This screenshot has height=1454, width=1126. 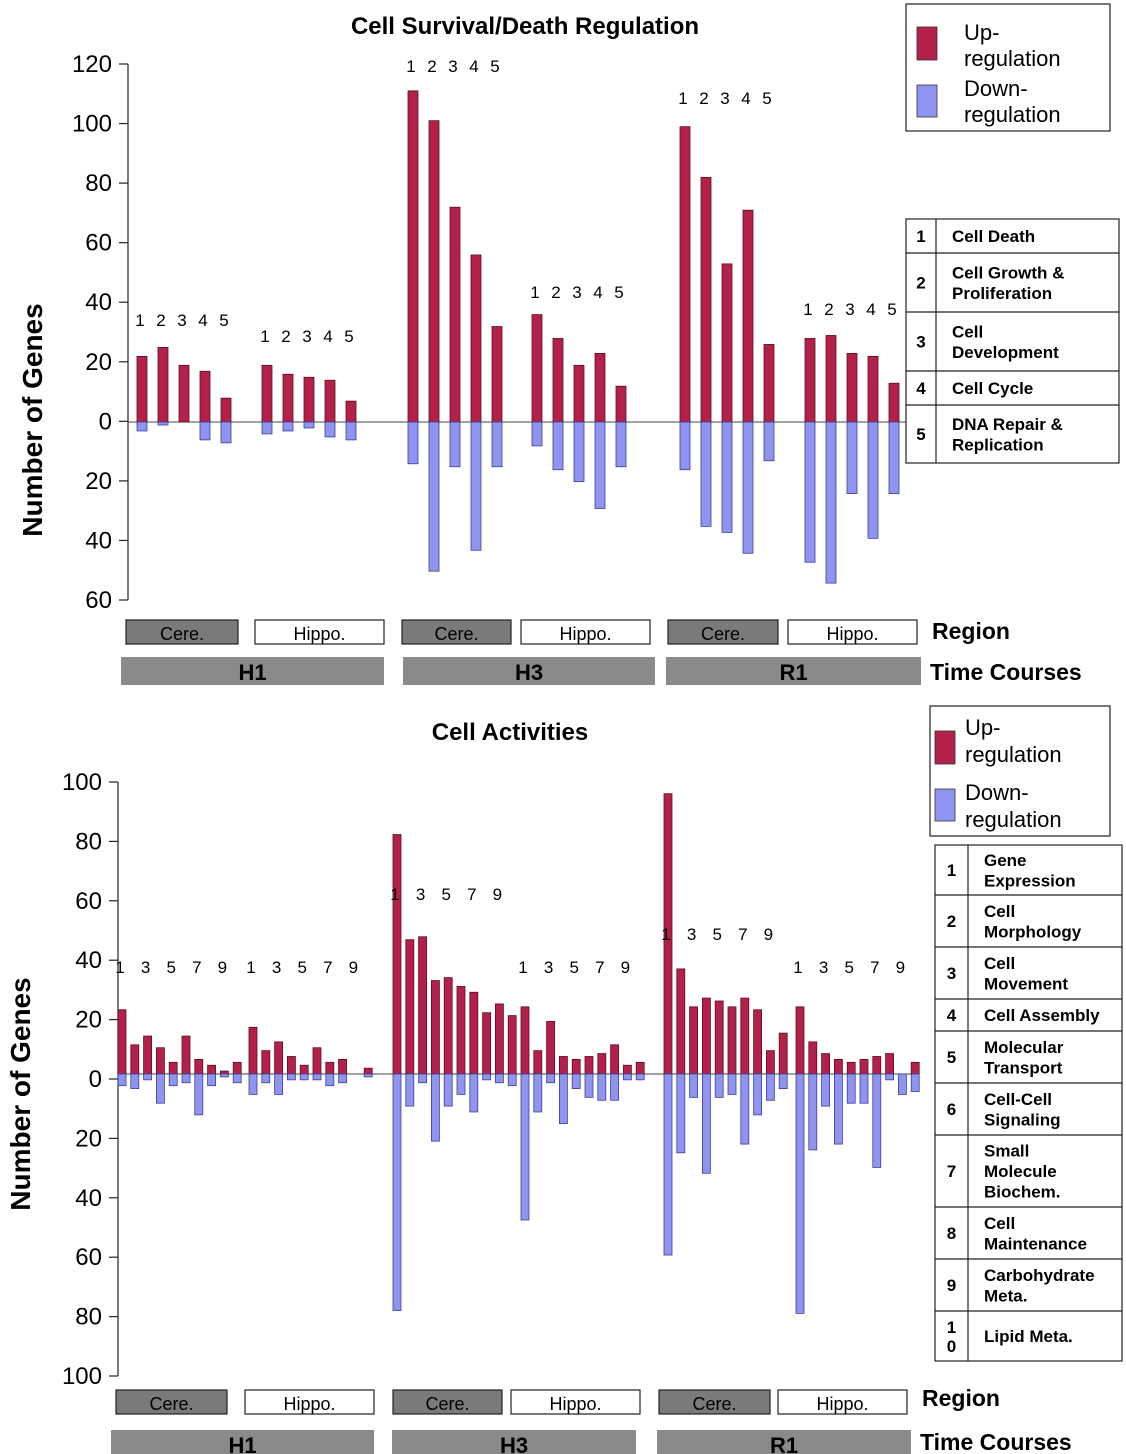 I want to click on chart-title: Cell Activities, so click(x=510, y=732).